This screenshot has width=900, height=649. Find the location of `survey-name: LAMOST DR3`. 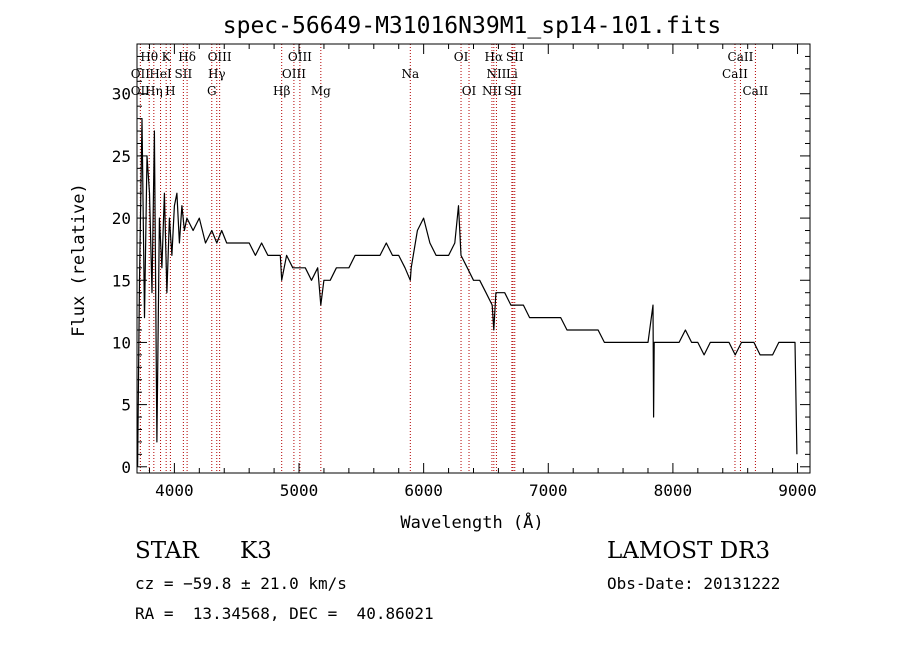

survey-name: LAMOST DR3 is located at coordinates (689, 551).